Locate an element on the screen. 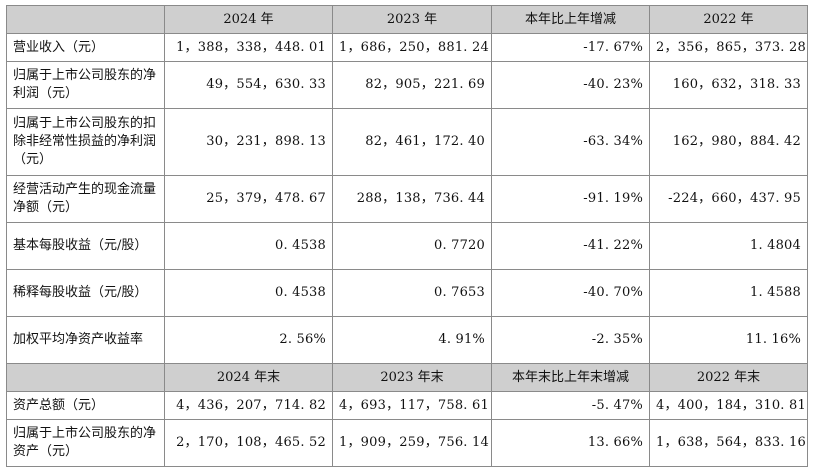 This screenshot has height=470, width=814. cell-2023: 82，905，221. 69 is located at coordinates (412, 85).